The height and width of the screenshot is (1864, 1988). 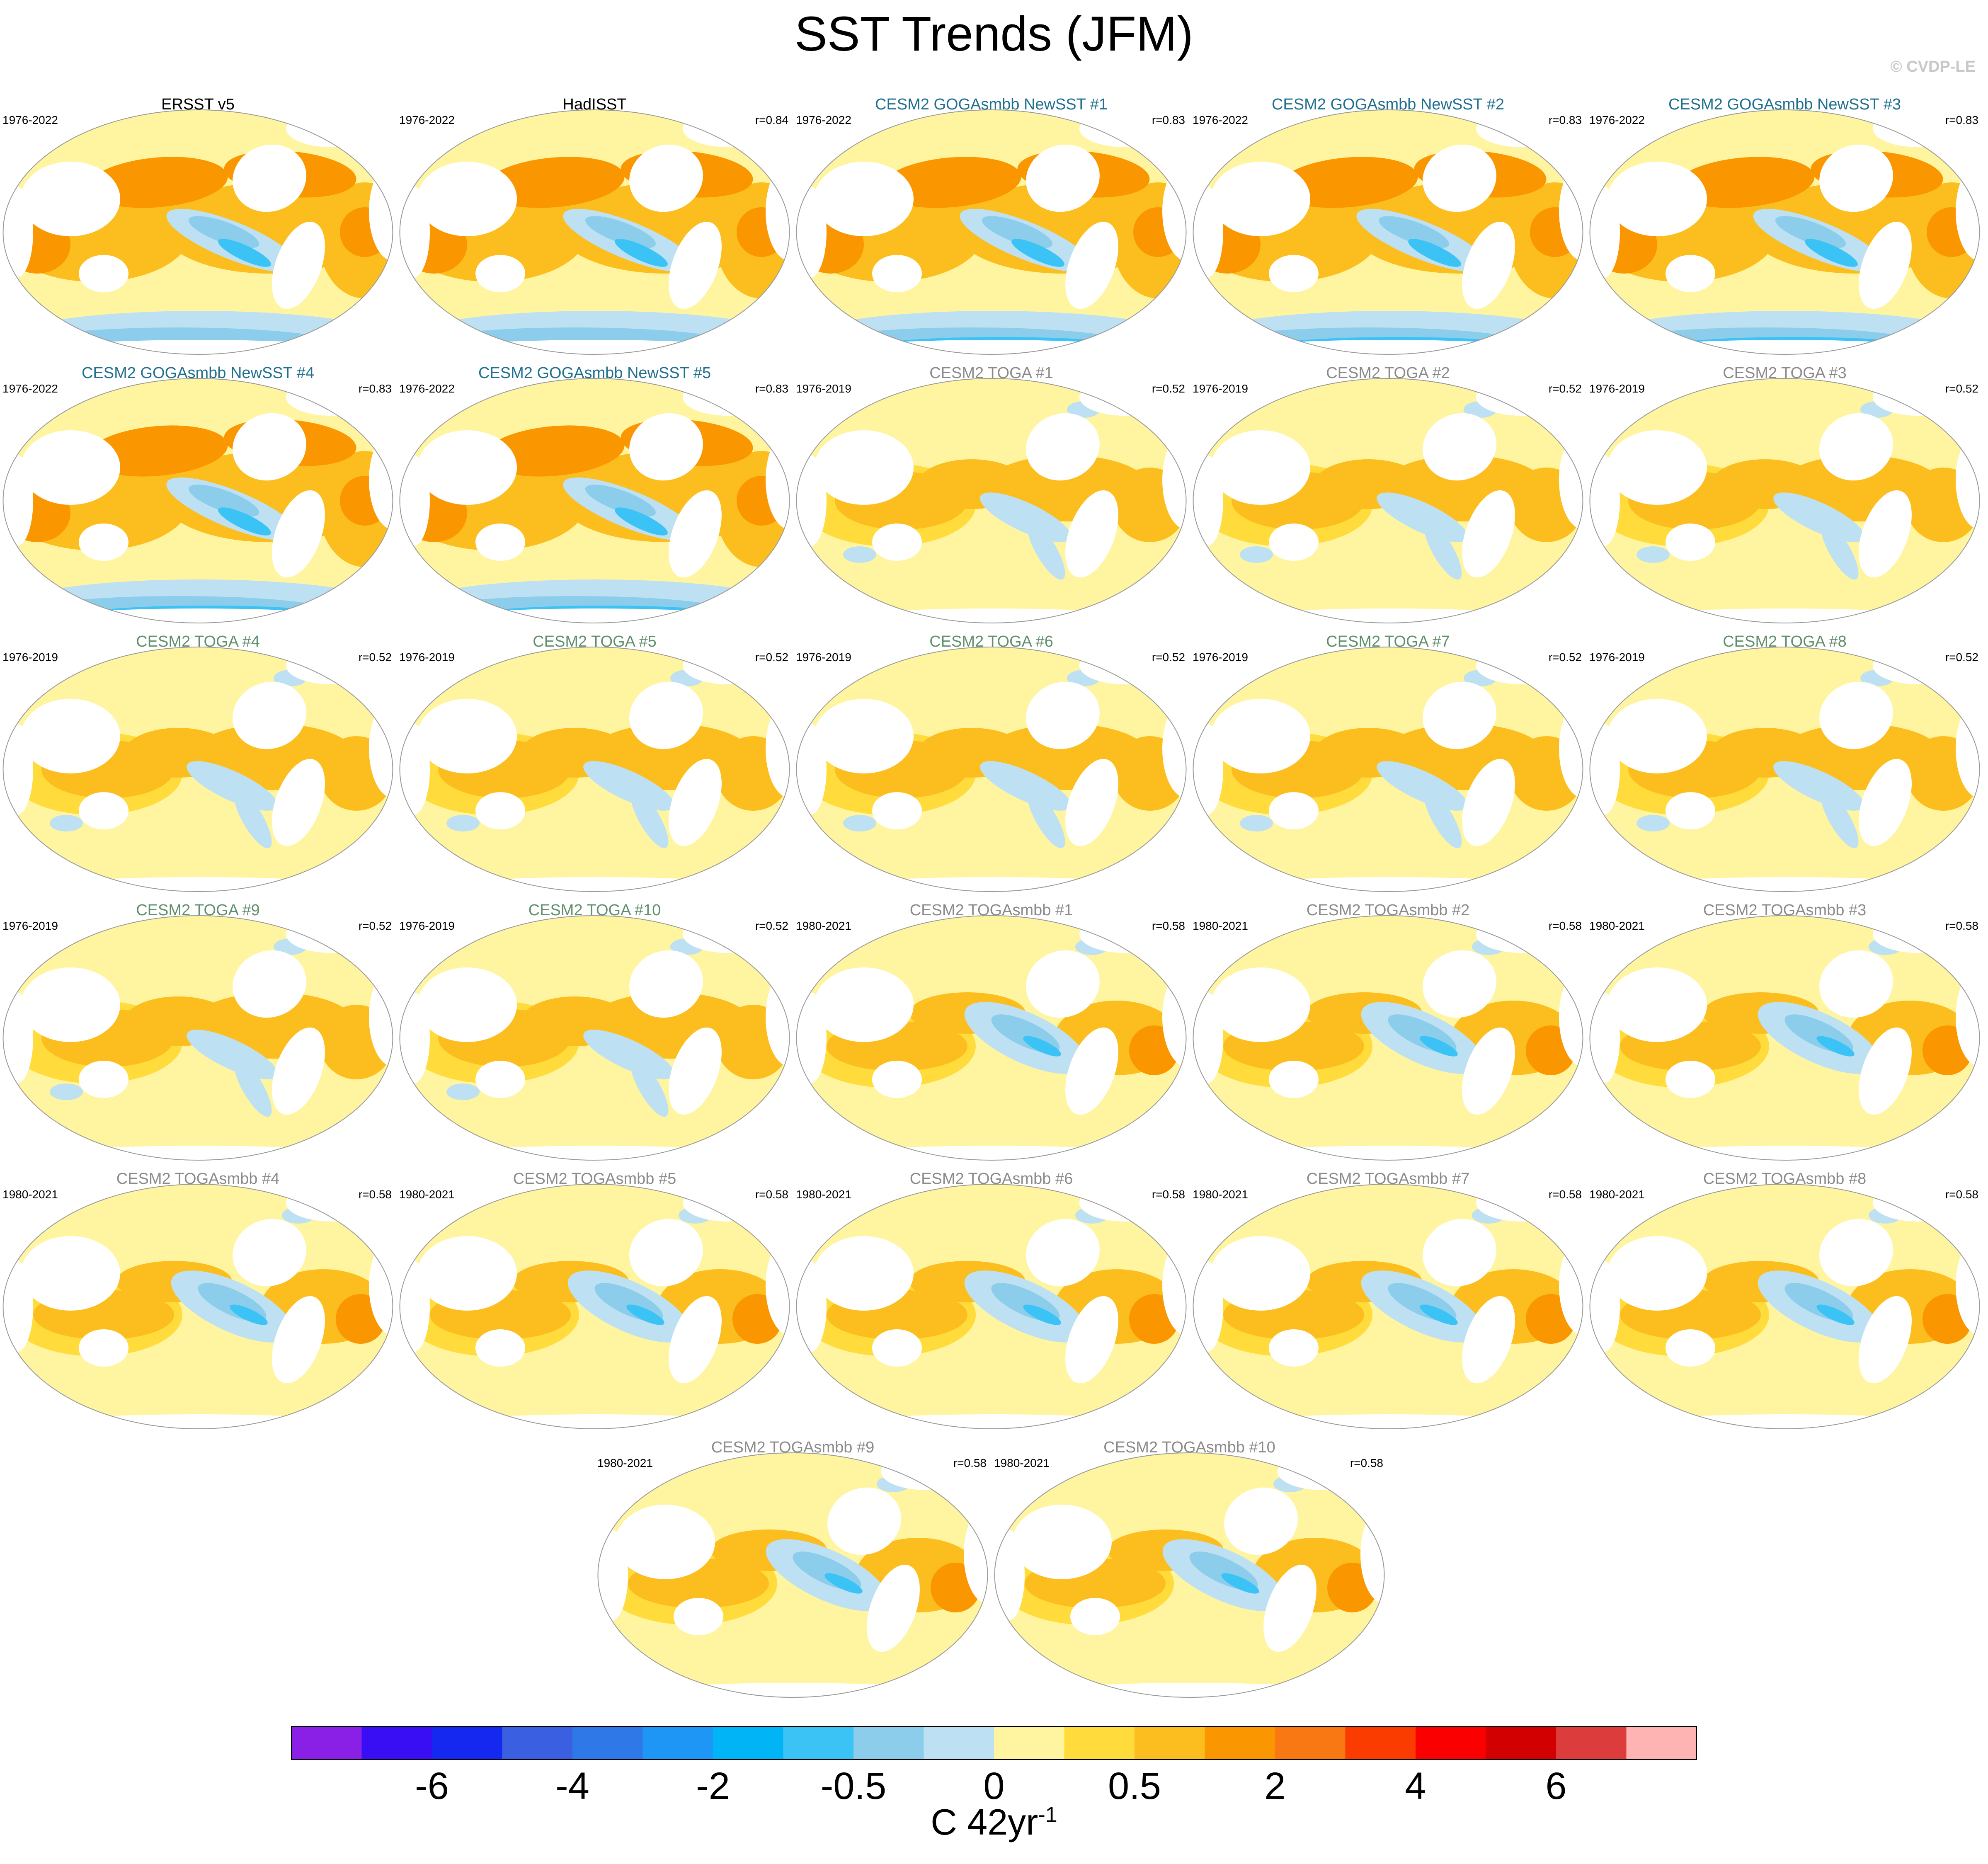 What do you see at coordinates (1047, 1815) in the screenshot?
I see `unit-exponent: -1` at bounding box center [1047, 1815].